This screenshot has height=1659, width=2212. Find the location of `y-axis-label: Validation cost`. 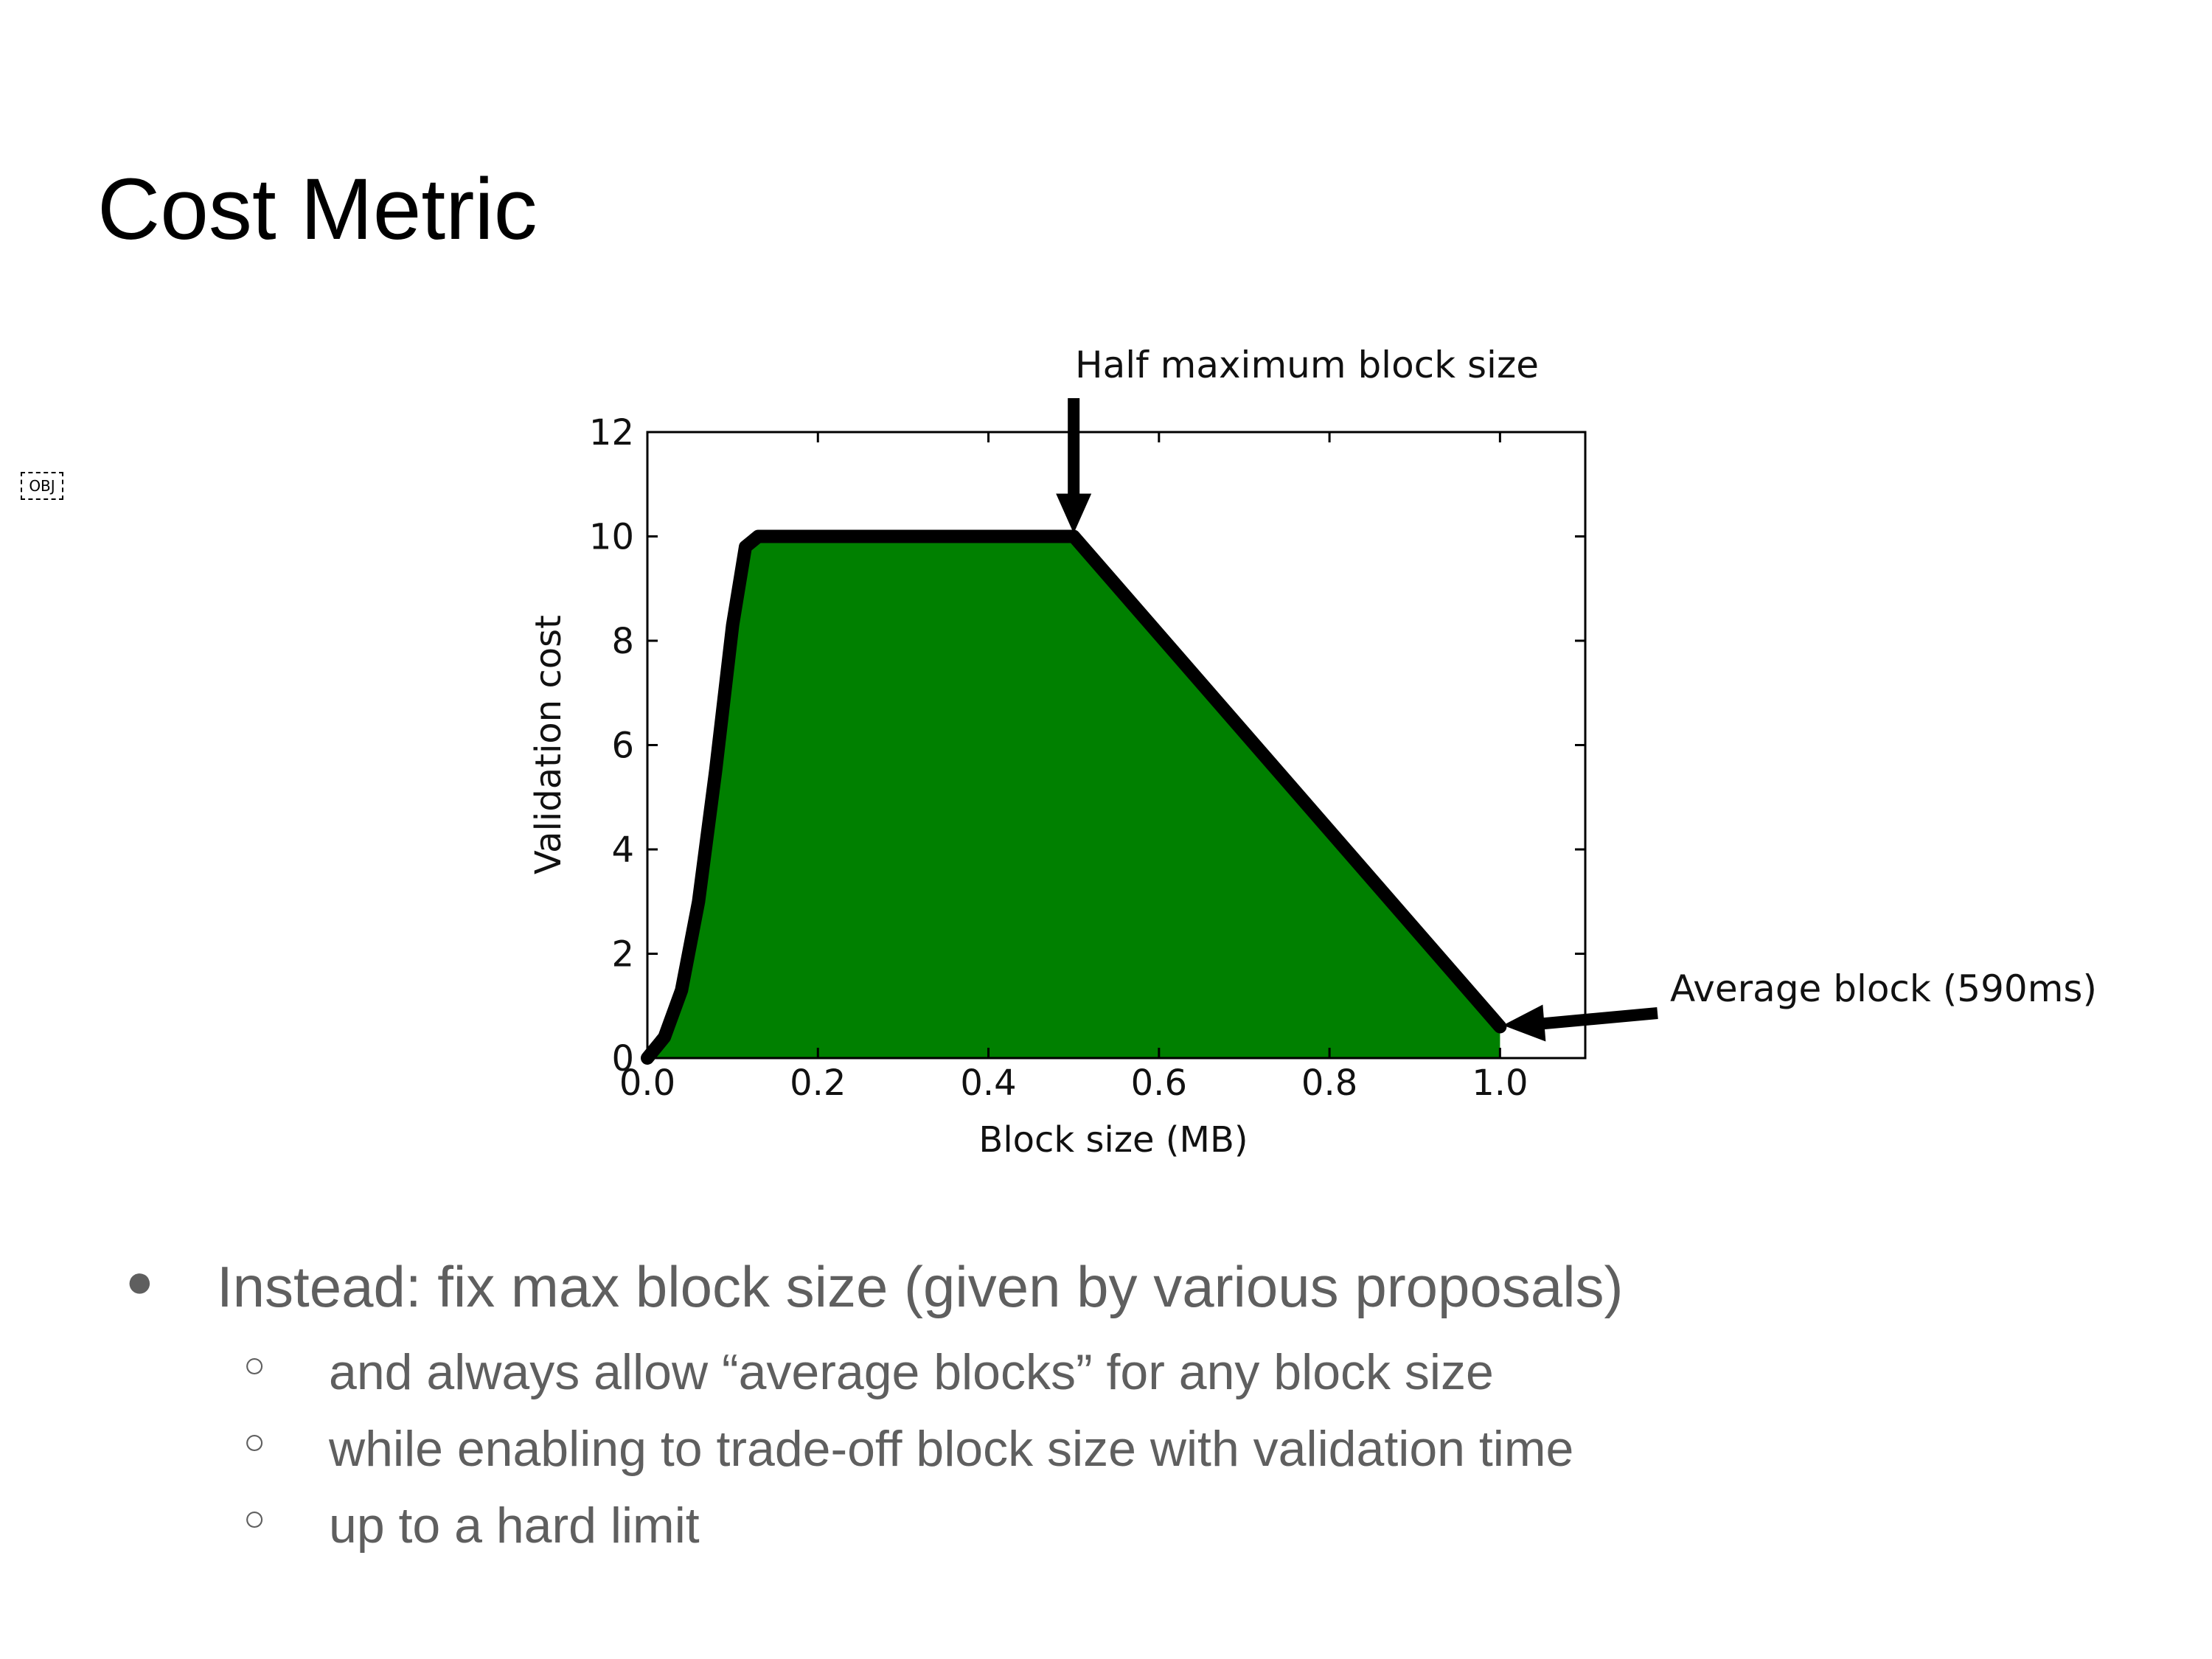

y-axis-label: Validation cost is located at coordinates (548, 744).